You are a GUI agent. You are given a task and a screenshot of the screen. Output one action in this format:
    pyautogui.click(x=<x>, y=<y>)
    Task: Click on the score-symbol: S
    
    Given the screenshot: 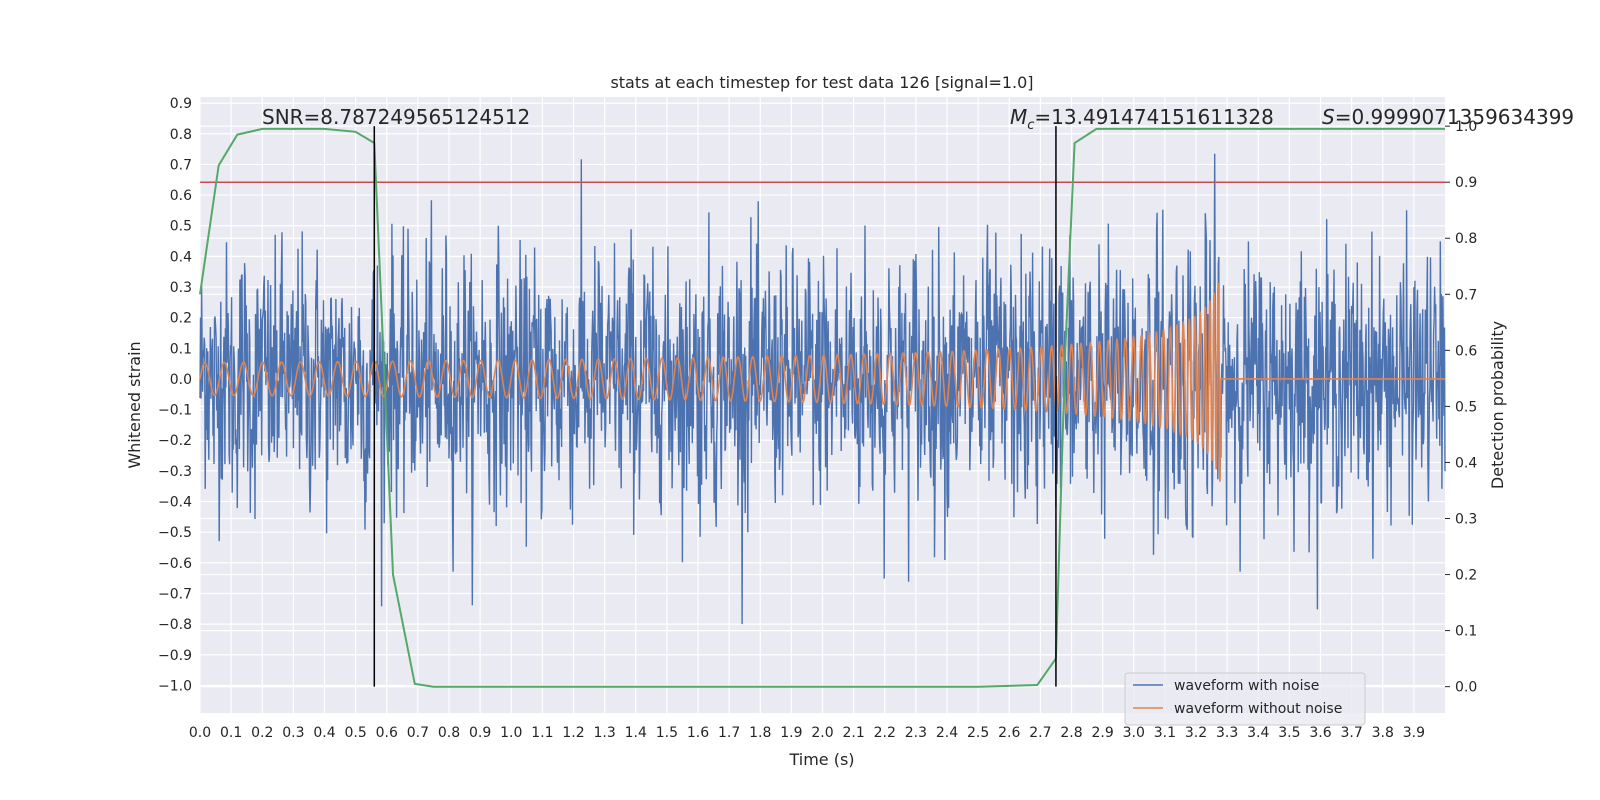 What is the action you would take?
    pyautogui.click(x=1328, y=117)
    